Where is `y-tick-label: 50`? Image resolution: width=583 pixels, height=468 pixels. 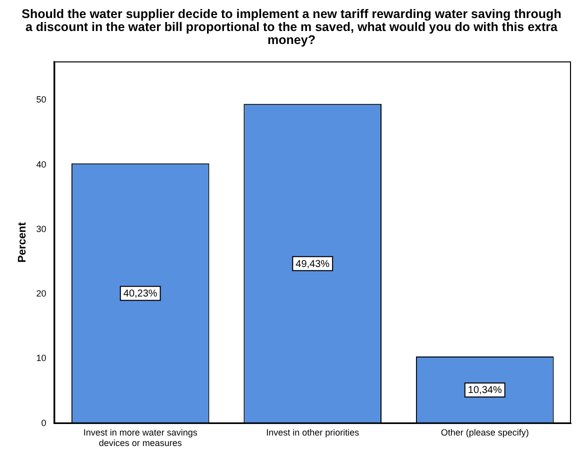 y-tick-label: 50 is located at coordinates (41, 99).